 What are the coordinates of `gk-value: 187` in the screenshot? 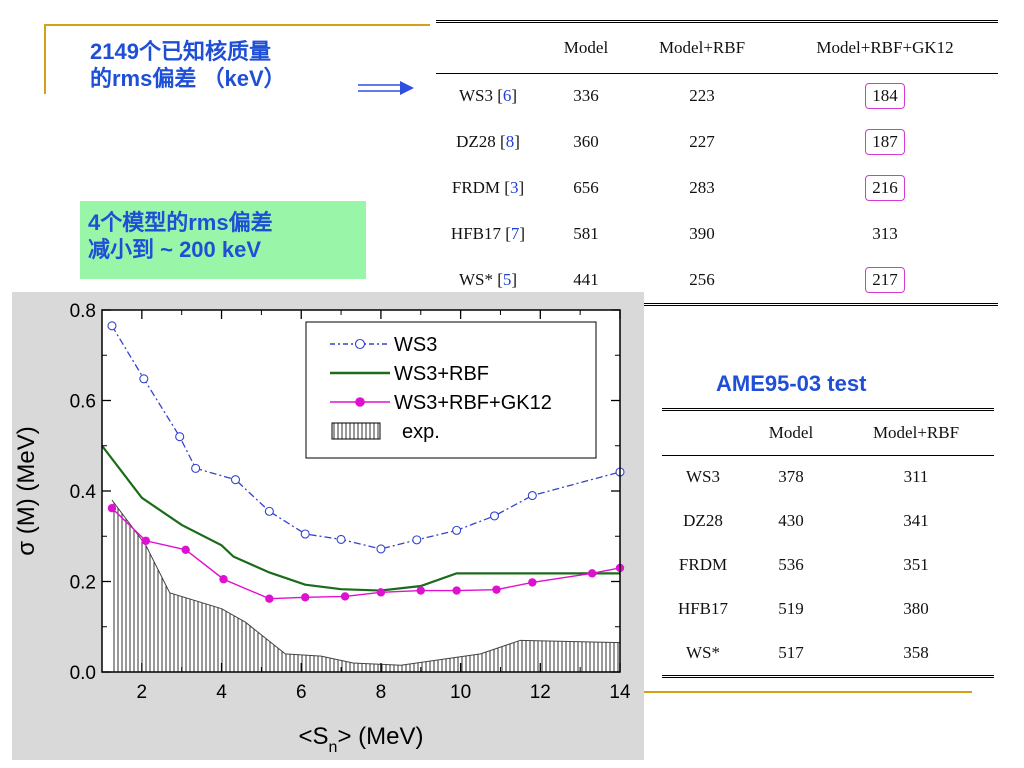 It's located at (885, 142).